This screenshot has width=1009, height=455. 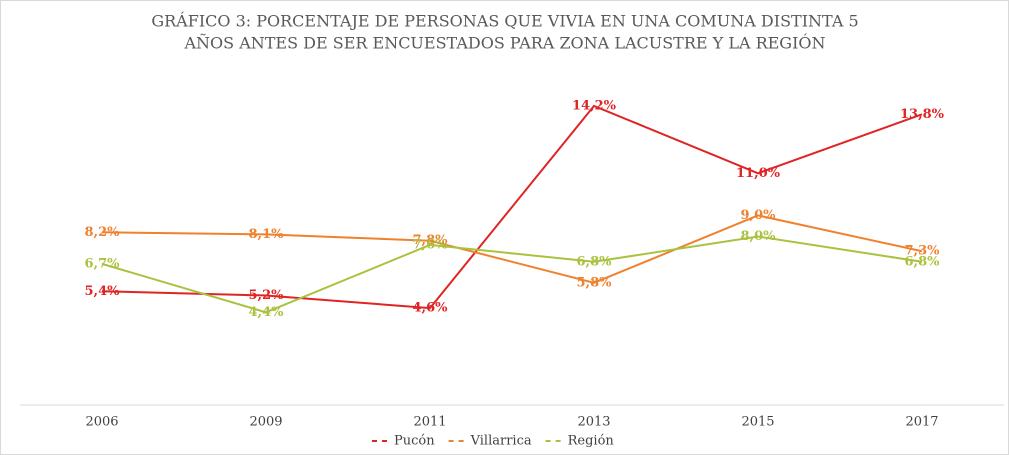 What do you see at coordinates (101, 422) in the screenshot?
I see `x-tick-label: 2006` at bounding box center [101, 422].